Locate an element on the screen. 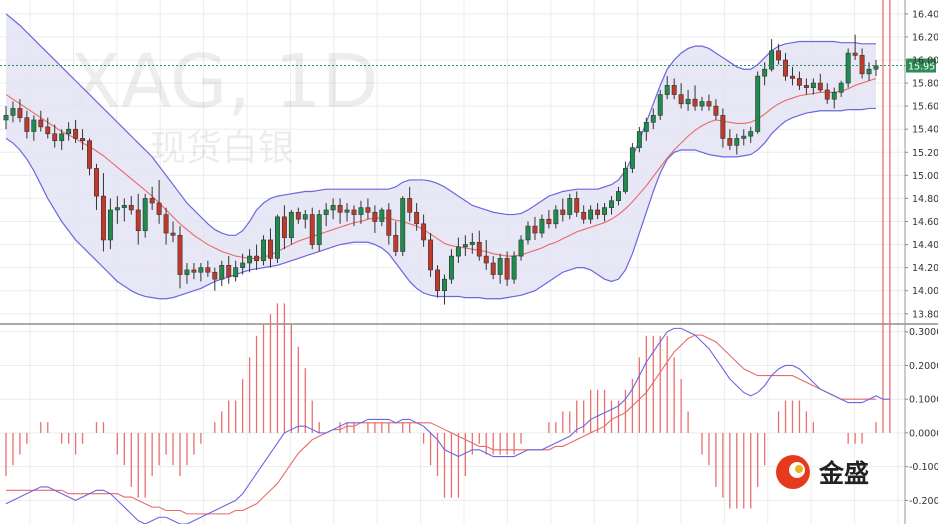 Image resolution: width=938 pixels, height=528 pixels. macd-tick-label: 0.0000 is located at coordinates (923, 433).